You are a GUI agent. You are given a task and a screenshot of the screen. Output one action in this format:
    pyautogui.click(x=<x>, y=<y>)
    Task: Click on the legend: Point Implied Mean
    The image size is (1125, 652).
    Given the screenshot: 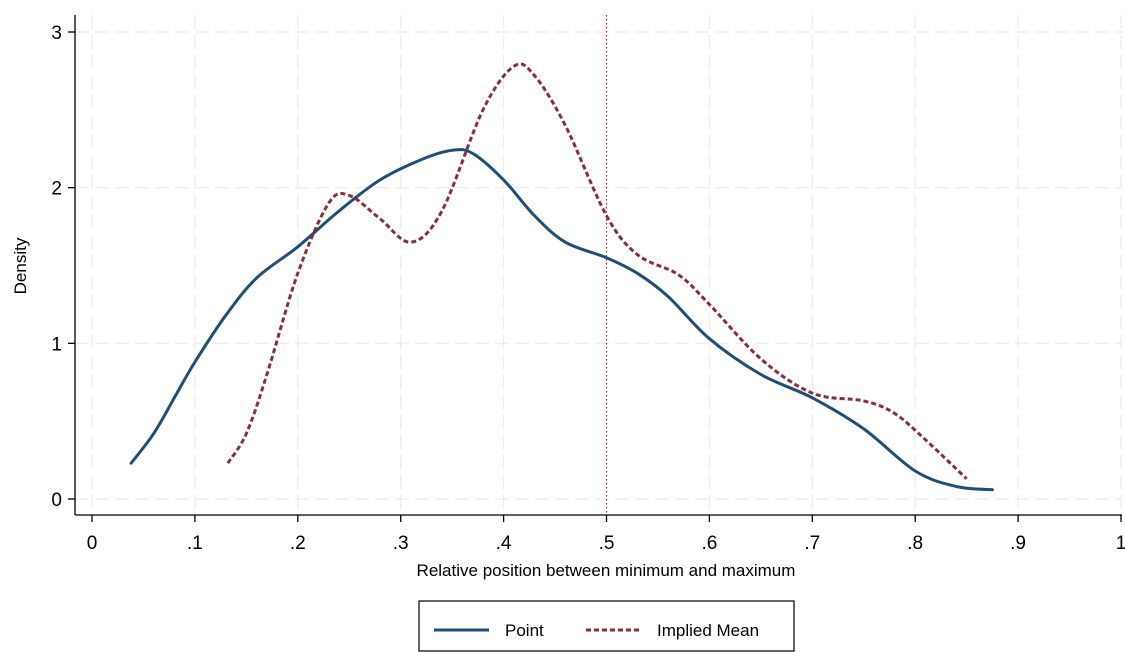 What is the action you would take?
    pyautogui.click(x=606, y=626)
    